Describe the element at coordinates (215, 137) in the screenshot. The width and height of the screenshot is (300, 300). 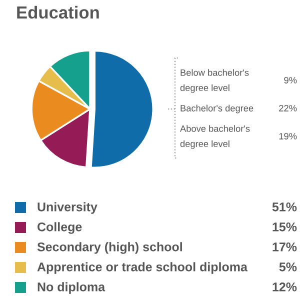
I see `text: Above bachelor's degree level` at that location.